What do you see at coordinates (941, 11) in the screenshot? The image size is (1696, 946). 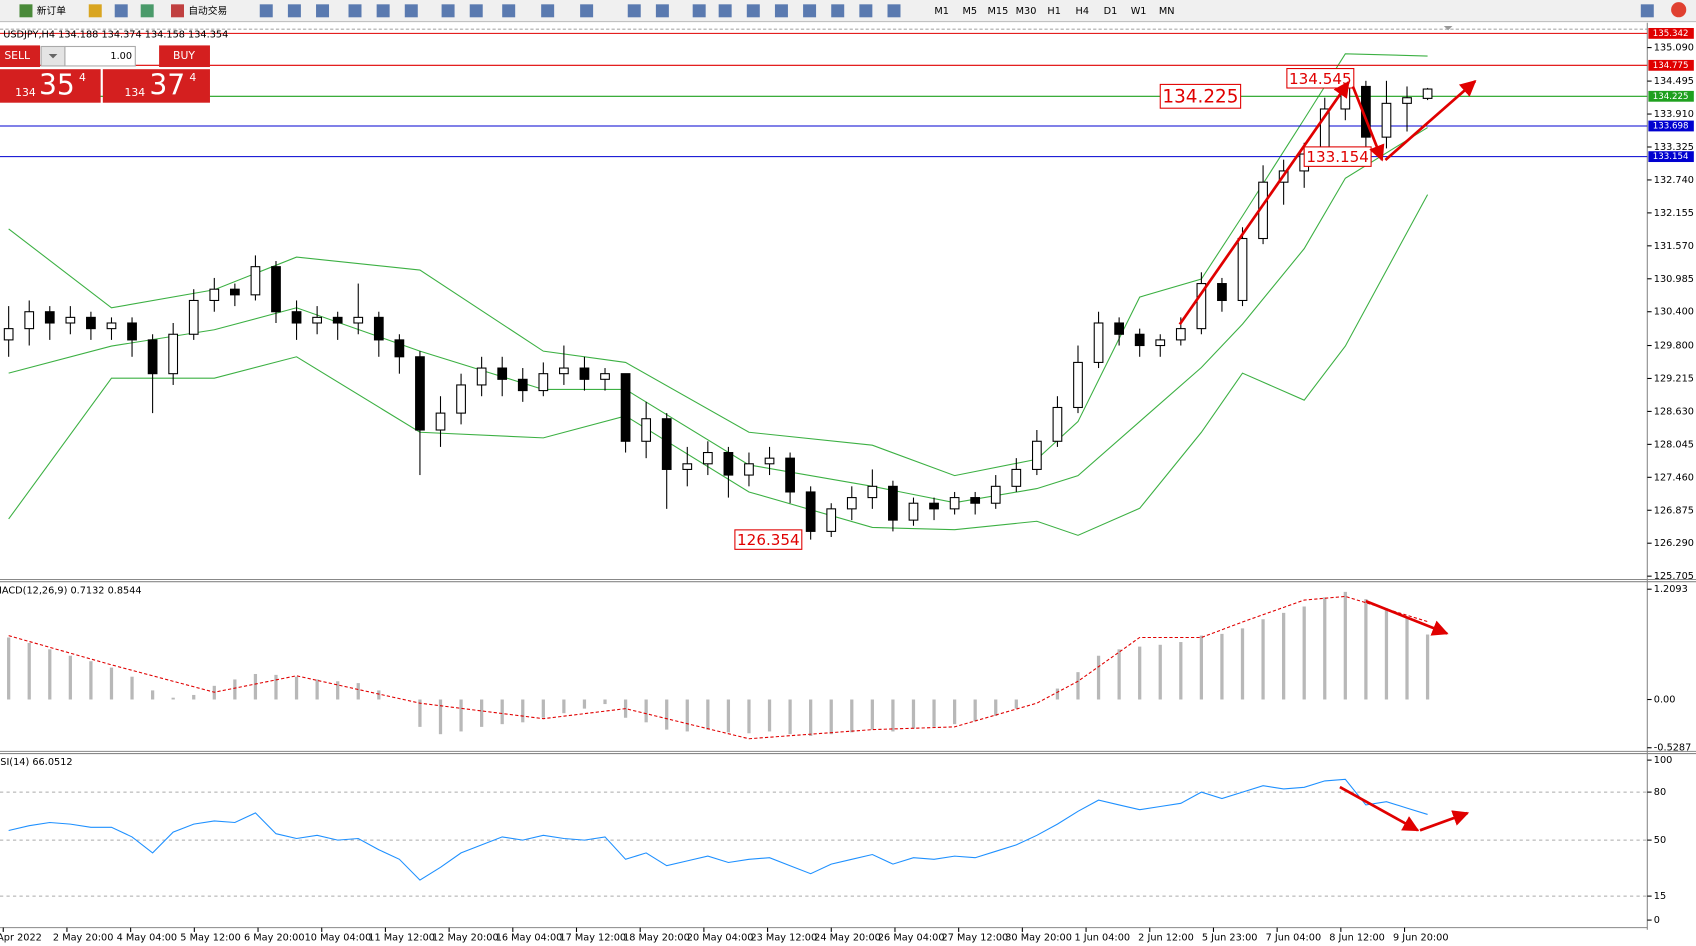 I see `timeframe-button: M1` at bounding box center [941, 11].